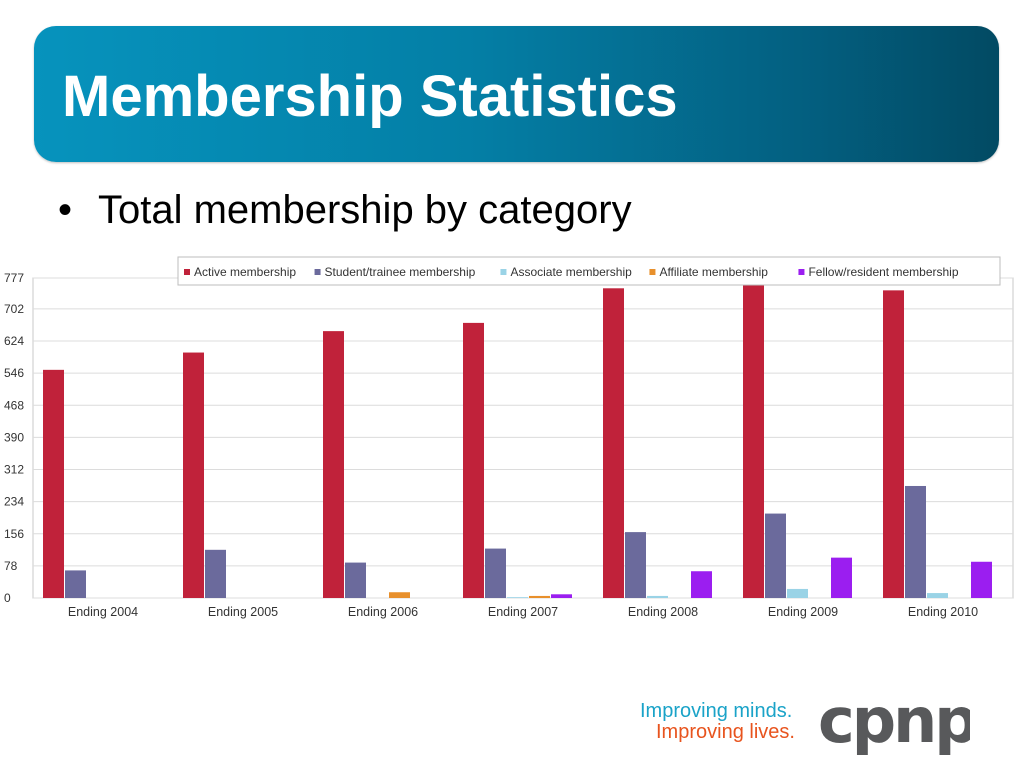 The image size is (1024, 768). What do you see at coordinates (243, 612) in the screenshot?
I see `x-tick-label: Ending 2005` at bounding box center [243, 612].